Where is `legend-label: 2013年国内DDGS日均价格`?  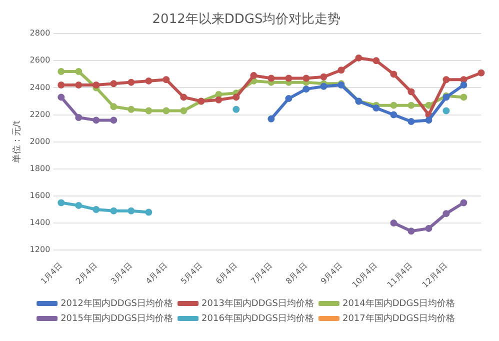 legend-label: 2013年国内DDGS日均价格 is located at coordinates (258, 303).